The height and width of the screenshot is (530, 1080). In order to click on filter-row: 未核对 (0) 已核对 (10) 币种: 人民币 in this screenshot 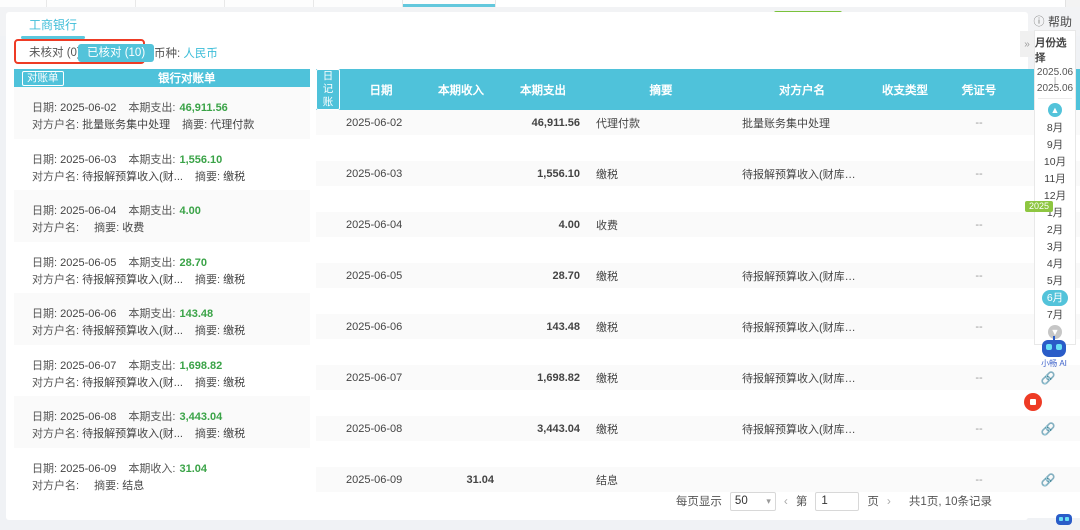, I will do `click(517, 53)`.